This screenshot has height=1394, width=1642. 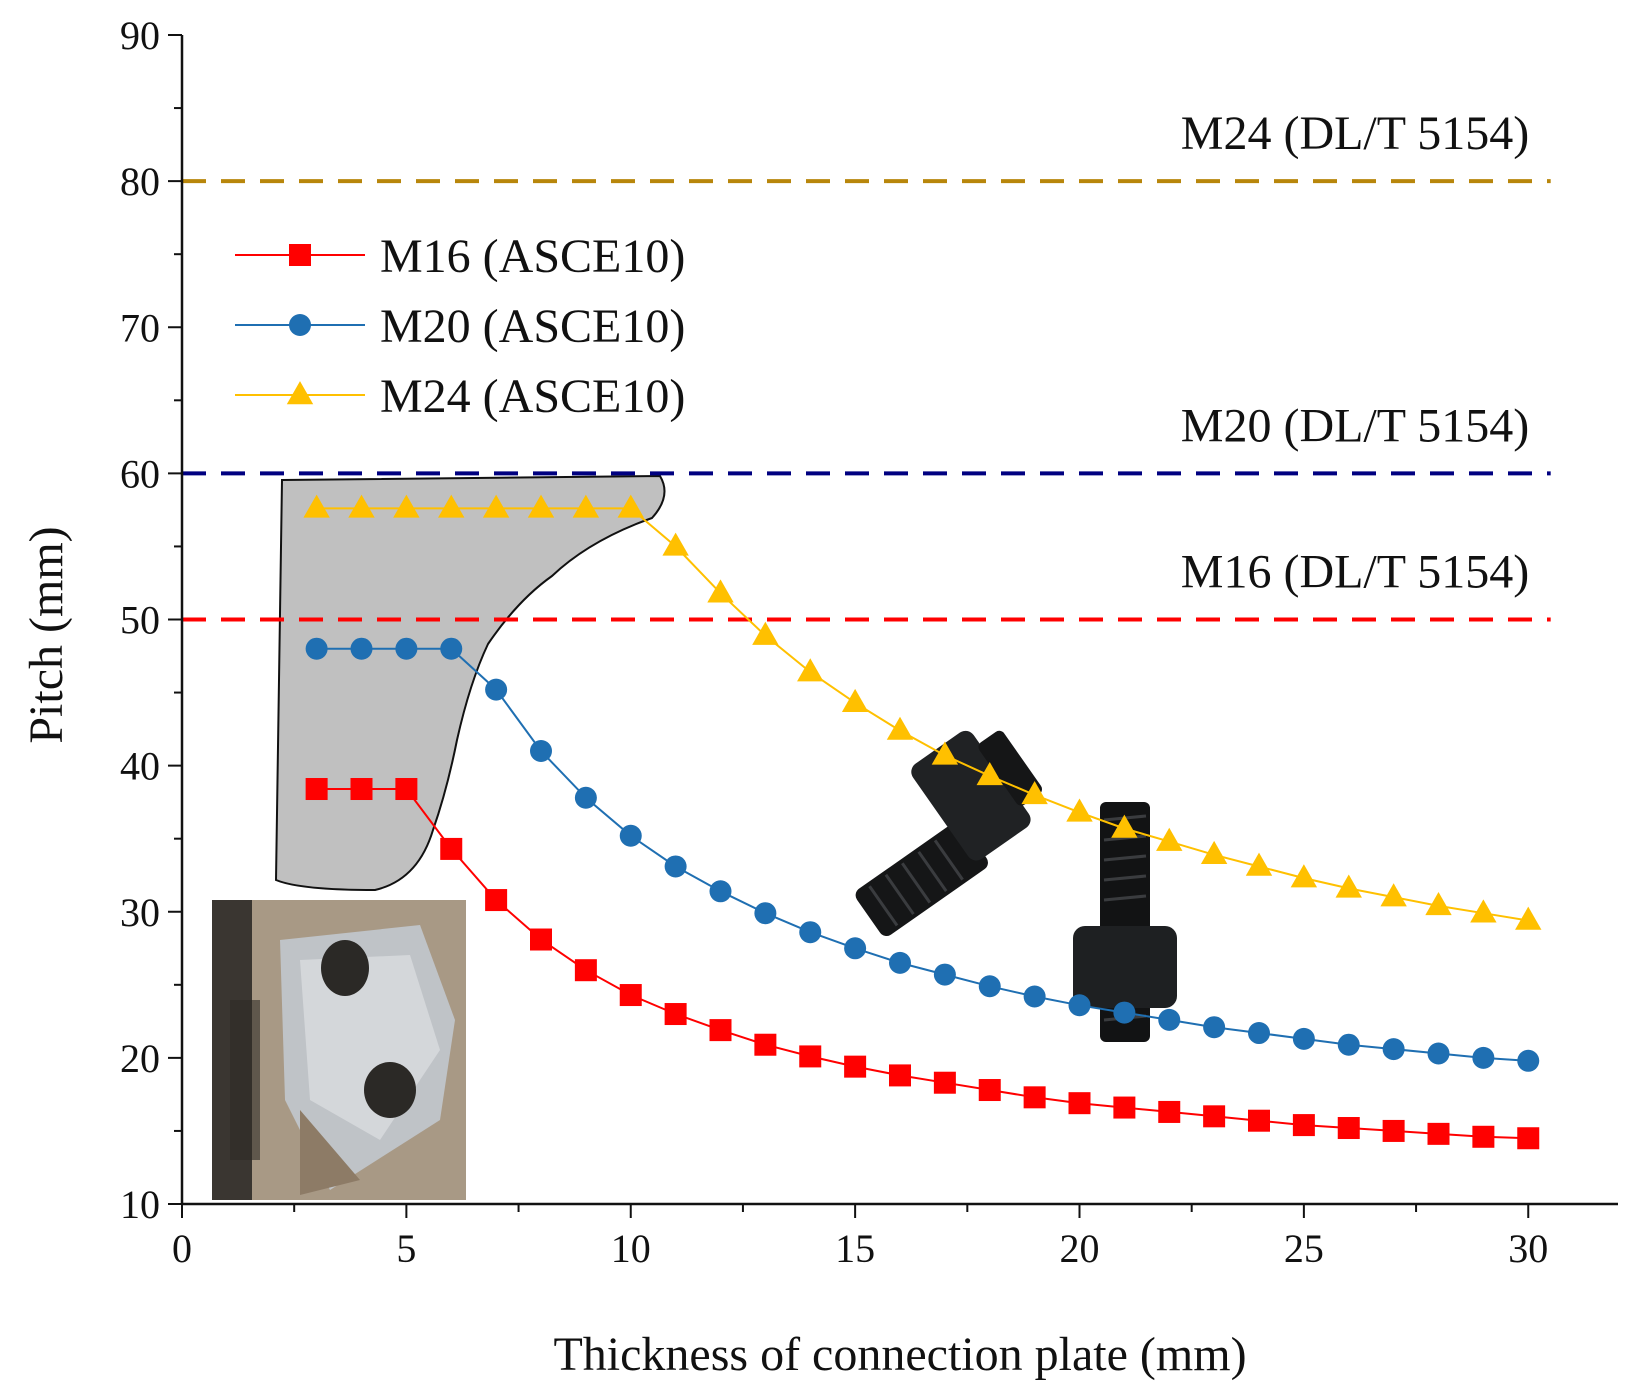 What do you see at coordinates (532, 396) in the screenshot?
I see `legend-label: M24 (ASCE10)` at bounding box center [532, 396].